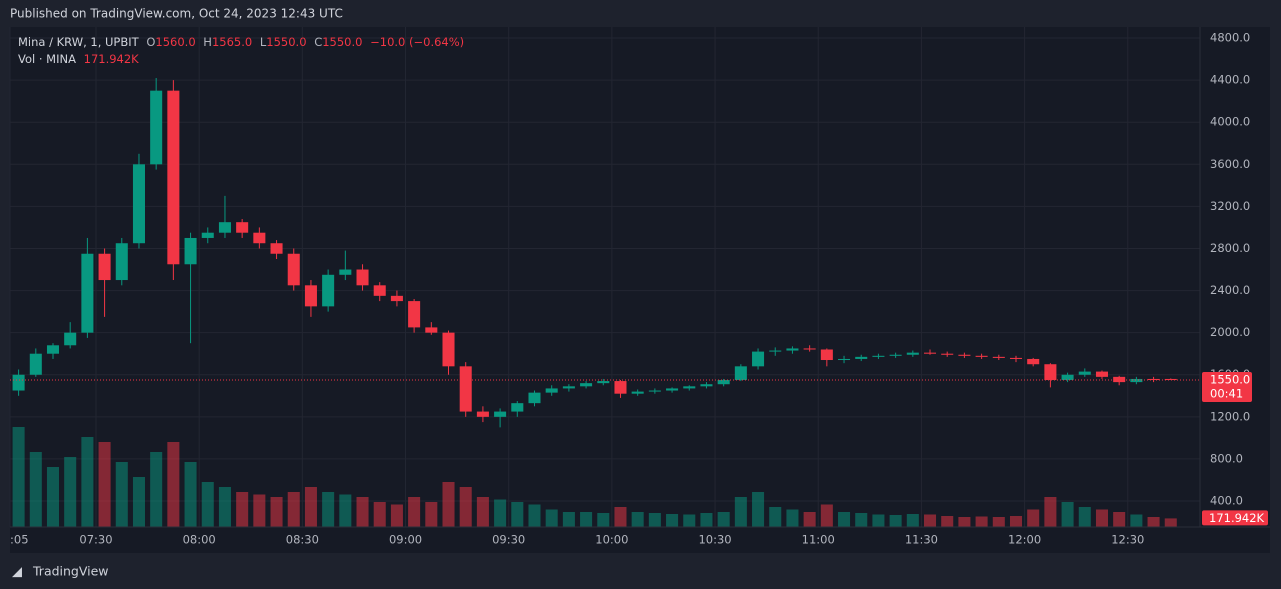  I want to click on x-tick-label: 11:00, so click(818, 540).